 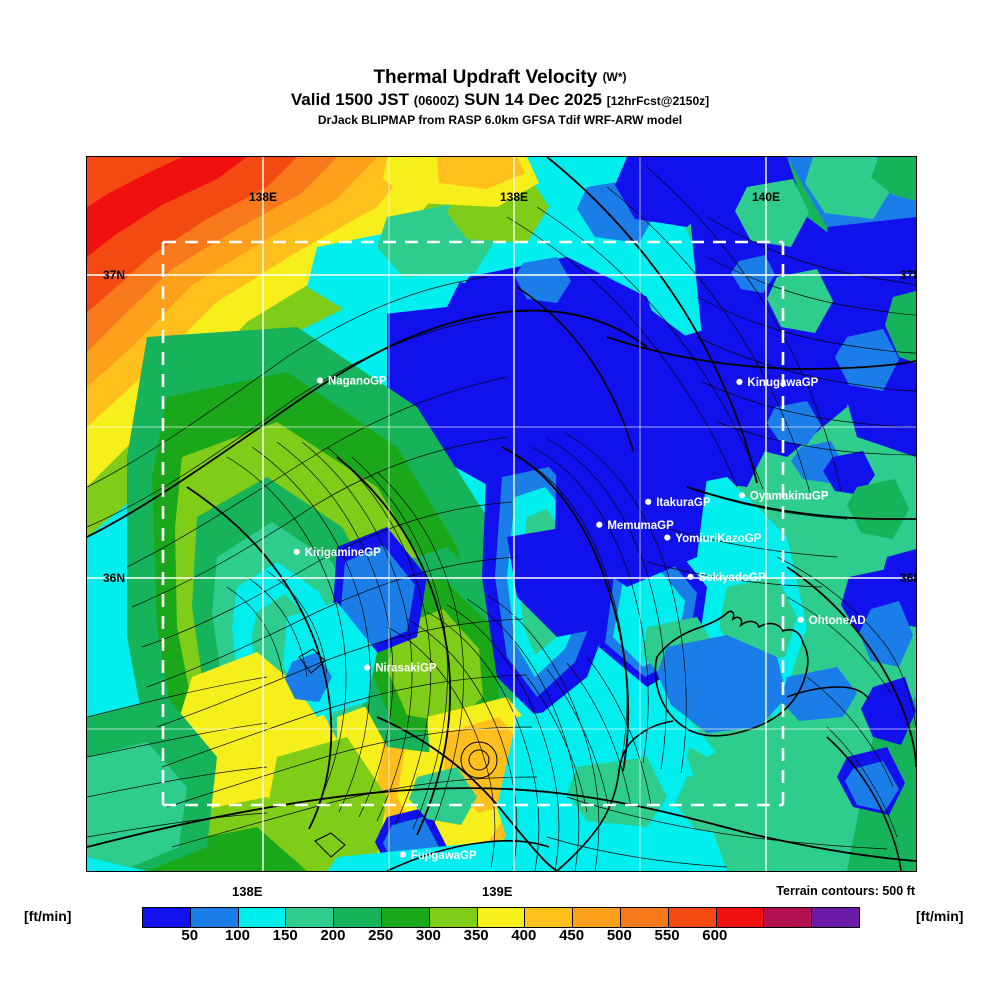 I want to click on colorbar-tick-400: 400, so click(x=524, y=935).